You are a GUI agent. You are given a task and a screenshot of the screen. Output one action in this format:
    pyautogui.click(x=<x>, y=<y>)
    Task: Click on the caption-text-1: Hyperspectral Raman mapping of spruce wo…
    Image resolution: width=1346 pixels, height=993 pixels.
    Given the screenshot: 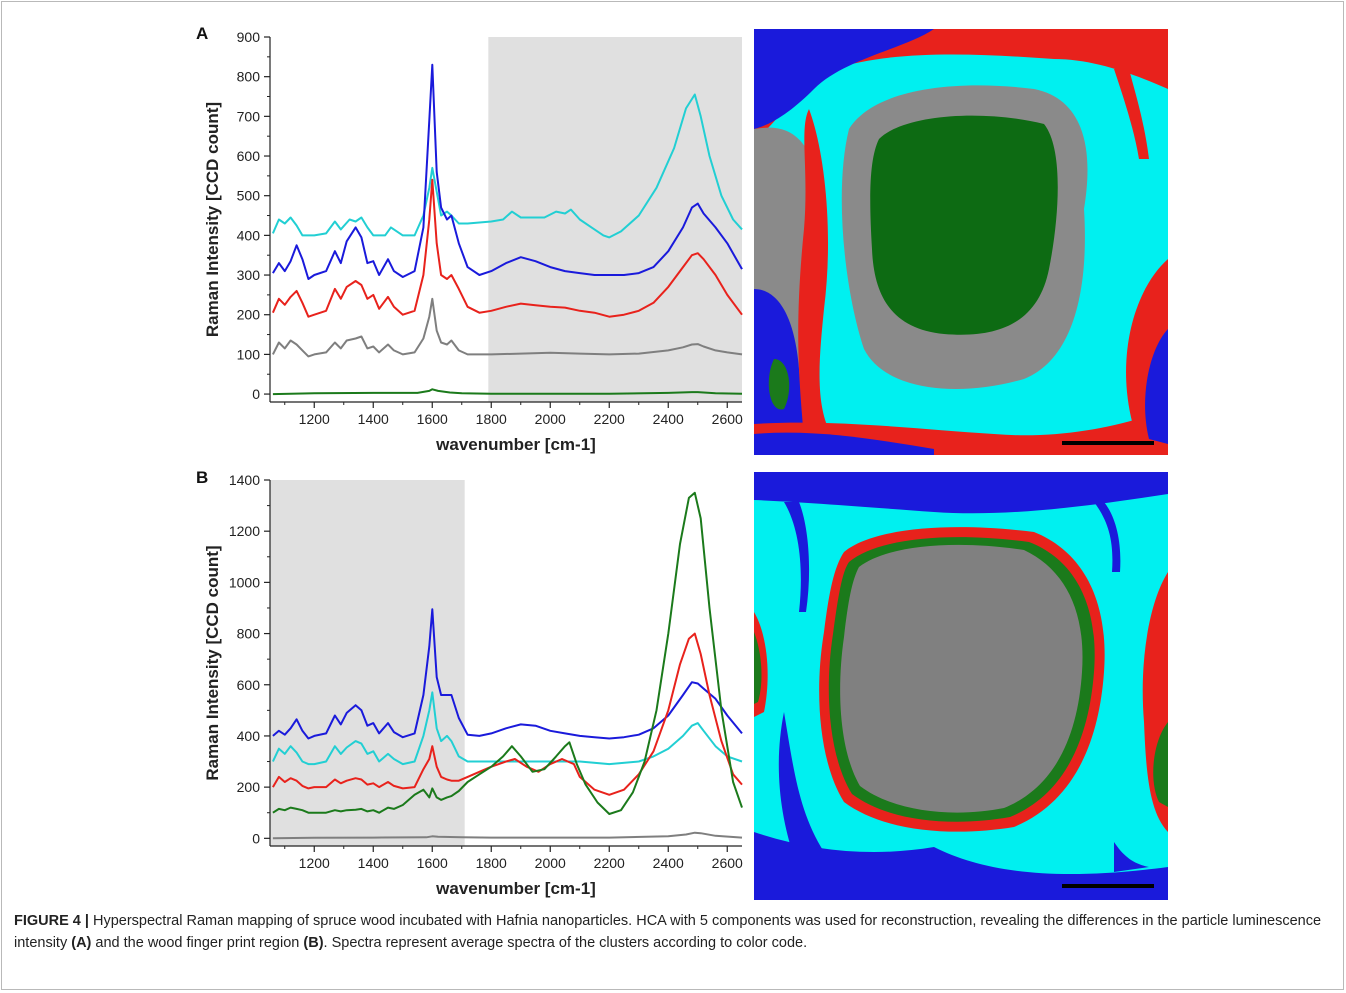 What is the action you would take?
    pyautogui.click(x=668, y=932)
    